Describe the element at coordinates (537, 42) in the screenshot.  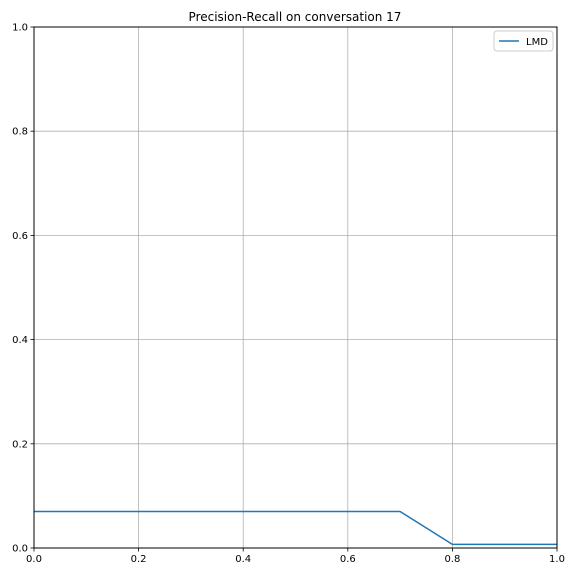
I see `legend-label-lmd: LMD` at that location.